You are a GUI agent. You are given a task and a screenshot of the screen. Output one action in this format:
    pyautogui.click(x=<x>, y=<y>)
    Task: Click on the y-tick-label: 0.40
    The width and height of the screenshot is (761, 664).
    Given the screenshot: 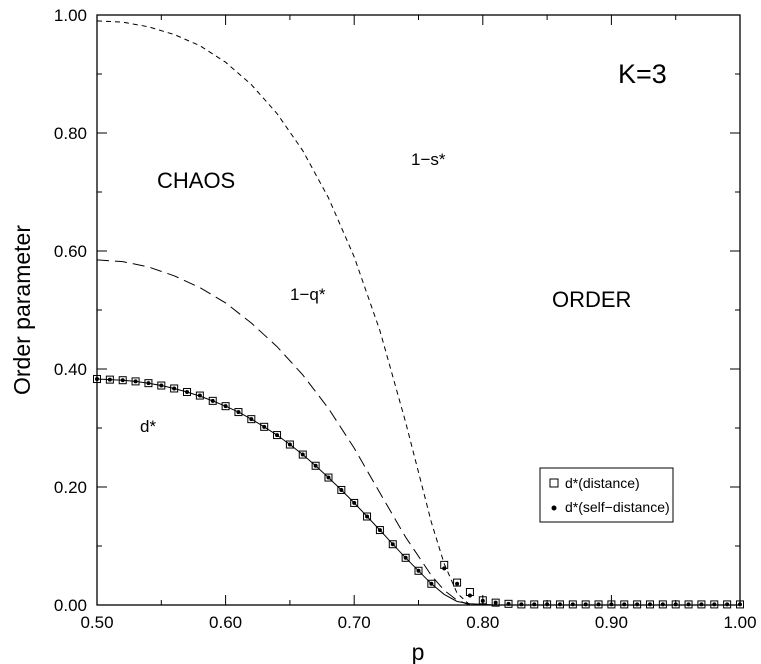 What is the action you would take?
    pyautogui.click(x=70, y=369)
    